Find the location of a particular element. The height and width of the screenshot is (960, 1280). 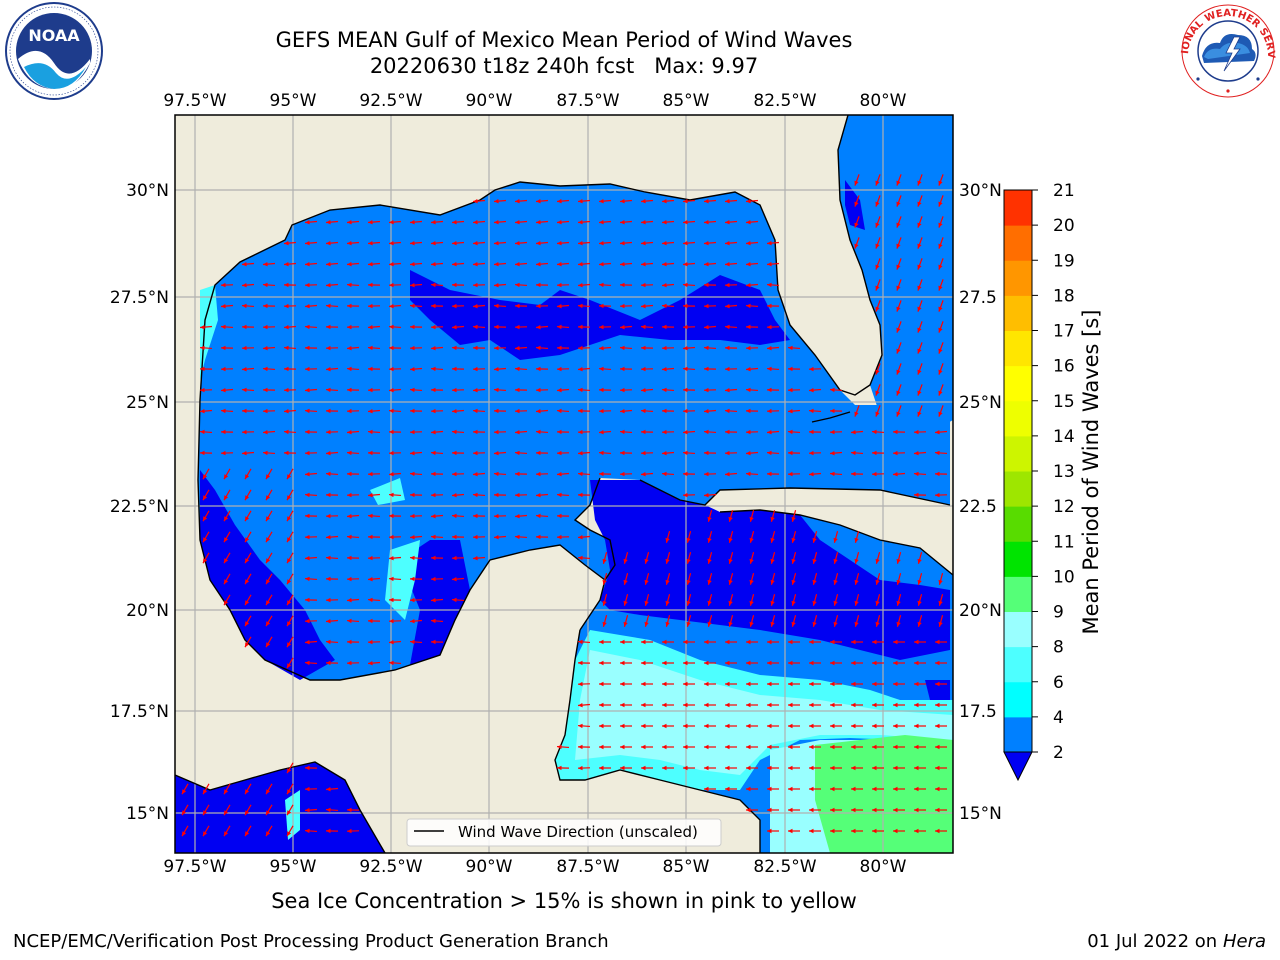

lat-tick-right: 15°N is located at coordinates (980, 814).